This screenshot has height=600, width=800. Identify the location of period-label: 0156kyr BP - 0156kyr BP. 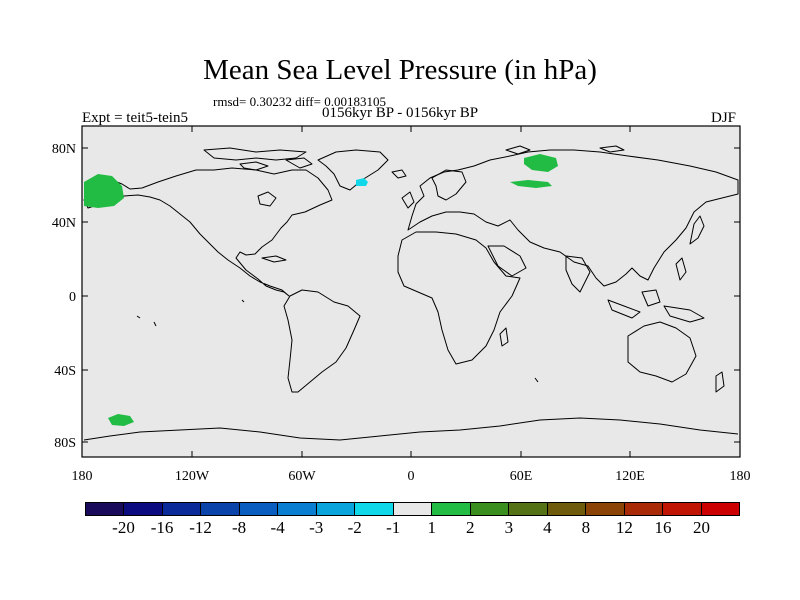
(400, 113).